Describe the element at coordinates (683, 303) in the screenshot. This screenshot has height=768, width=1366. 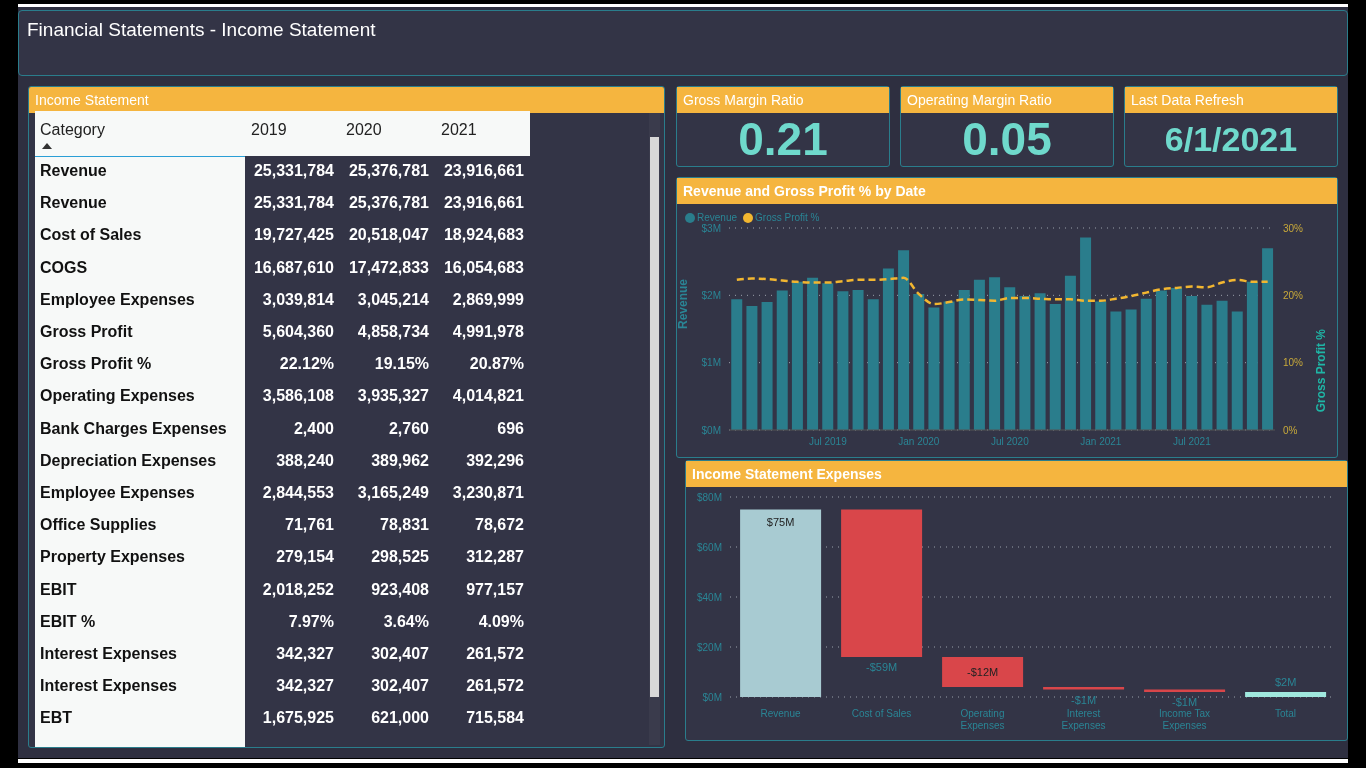
I see `y-axis-title: Revenue` at that location.